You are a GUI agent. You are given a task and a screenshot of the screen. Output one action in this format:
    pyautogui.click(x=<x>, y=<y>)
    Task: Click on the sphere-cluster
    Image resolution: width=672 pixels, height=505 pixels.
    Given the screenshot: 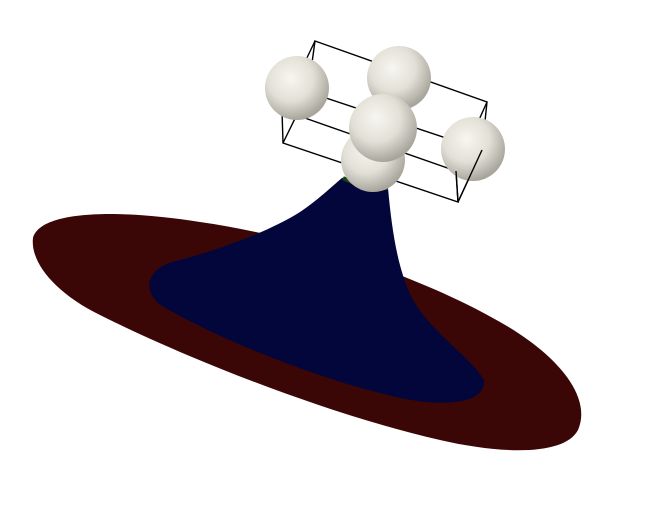 What is the action you would take?
    pyautogui.click(x=385, y=119)
    